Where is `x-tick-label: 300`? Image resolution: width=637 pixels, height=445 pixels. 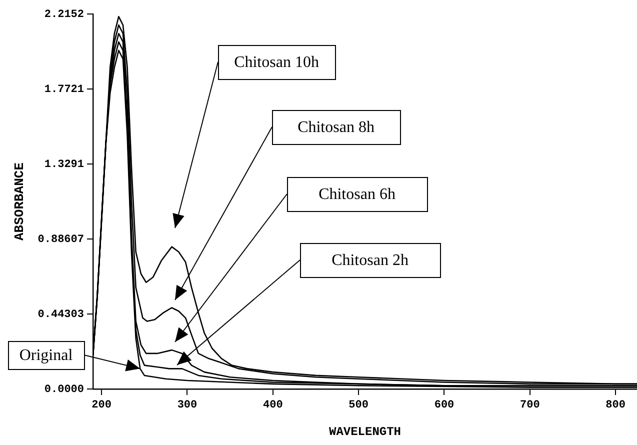
x-tick-label: 300 is located at coordinates (187, 405).